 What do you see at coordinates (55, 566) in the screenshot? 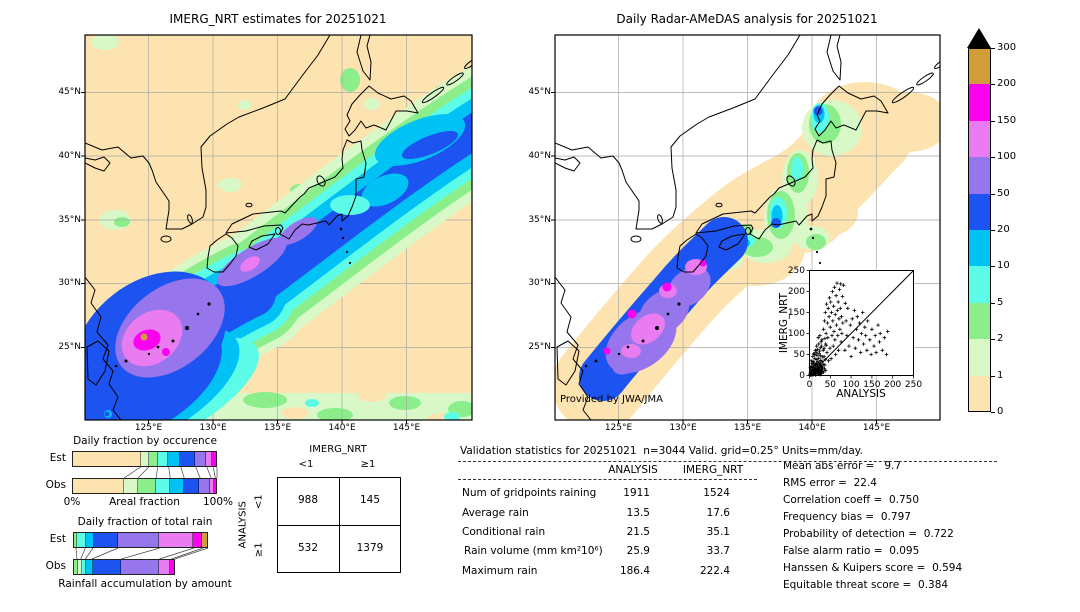
I see `totalrain-row-label-obs: Obs` at bounding box center [55, 566].